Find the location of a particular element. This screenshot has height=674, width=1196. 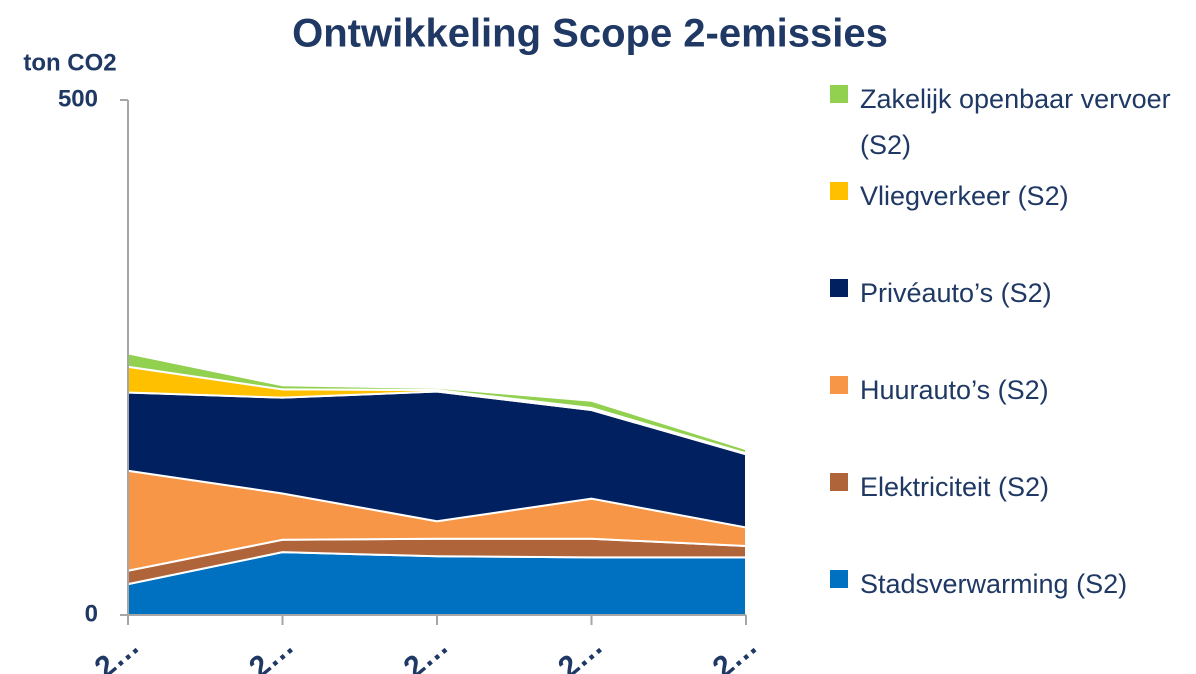

y-tick-label: 500 is located at coordinates (78, 98).